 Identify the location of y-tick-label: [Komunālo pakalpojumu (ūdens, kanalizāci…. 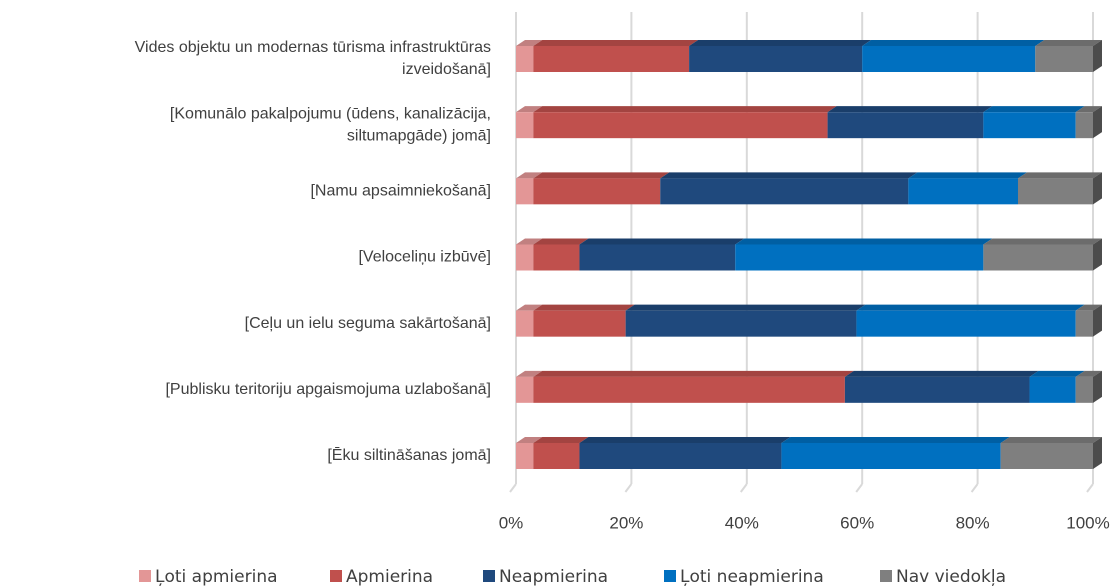
(330, 113).